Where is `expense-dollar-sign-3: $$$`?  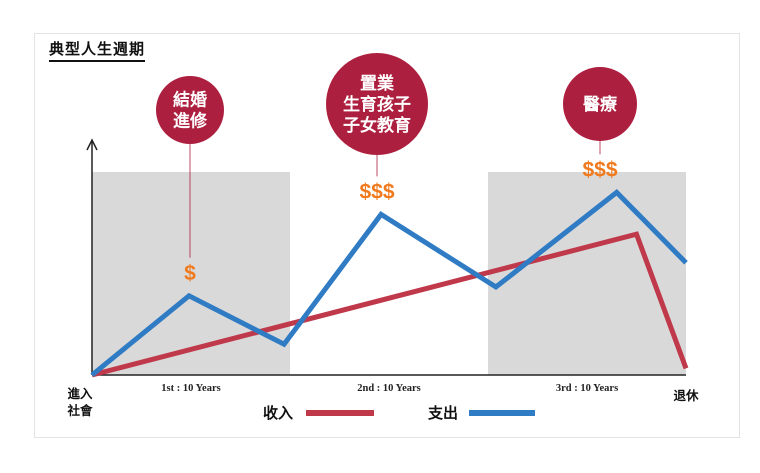
expense-dollar-sign-3: $$$ is located at coordinates (599, 169).